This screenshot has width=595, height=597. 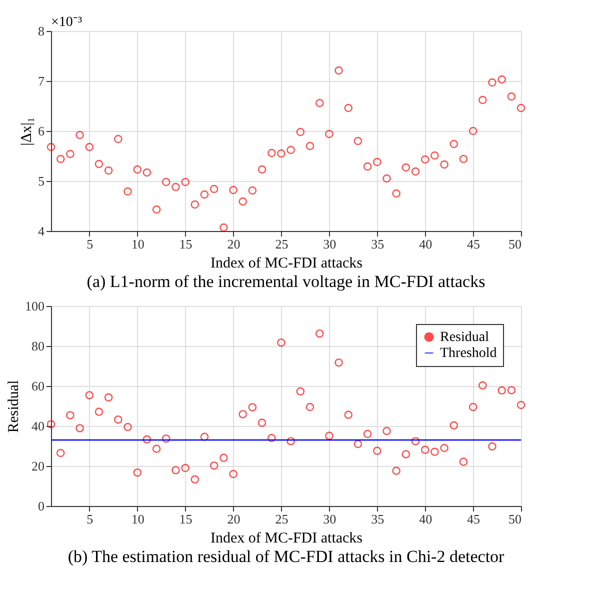 What do you see at coordinates (34, 306) in the screenshot?
I see `y-tick-label: 100` at bounding box center [34, 306].